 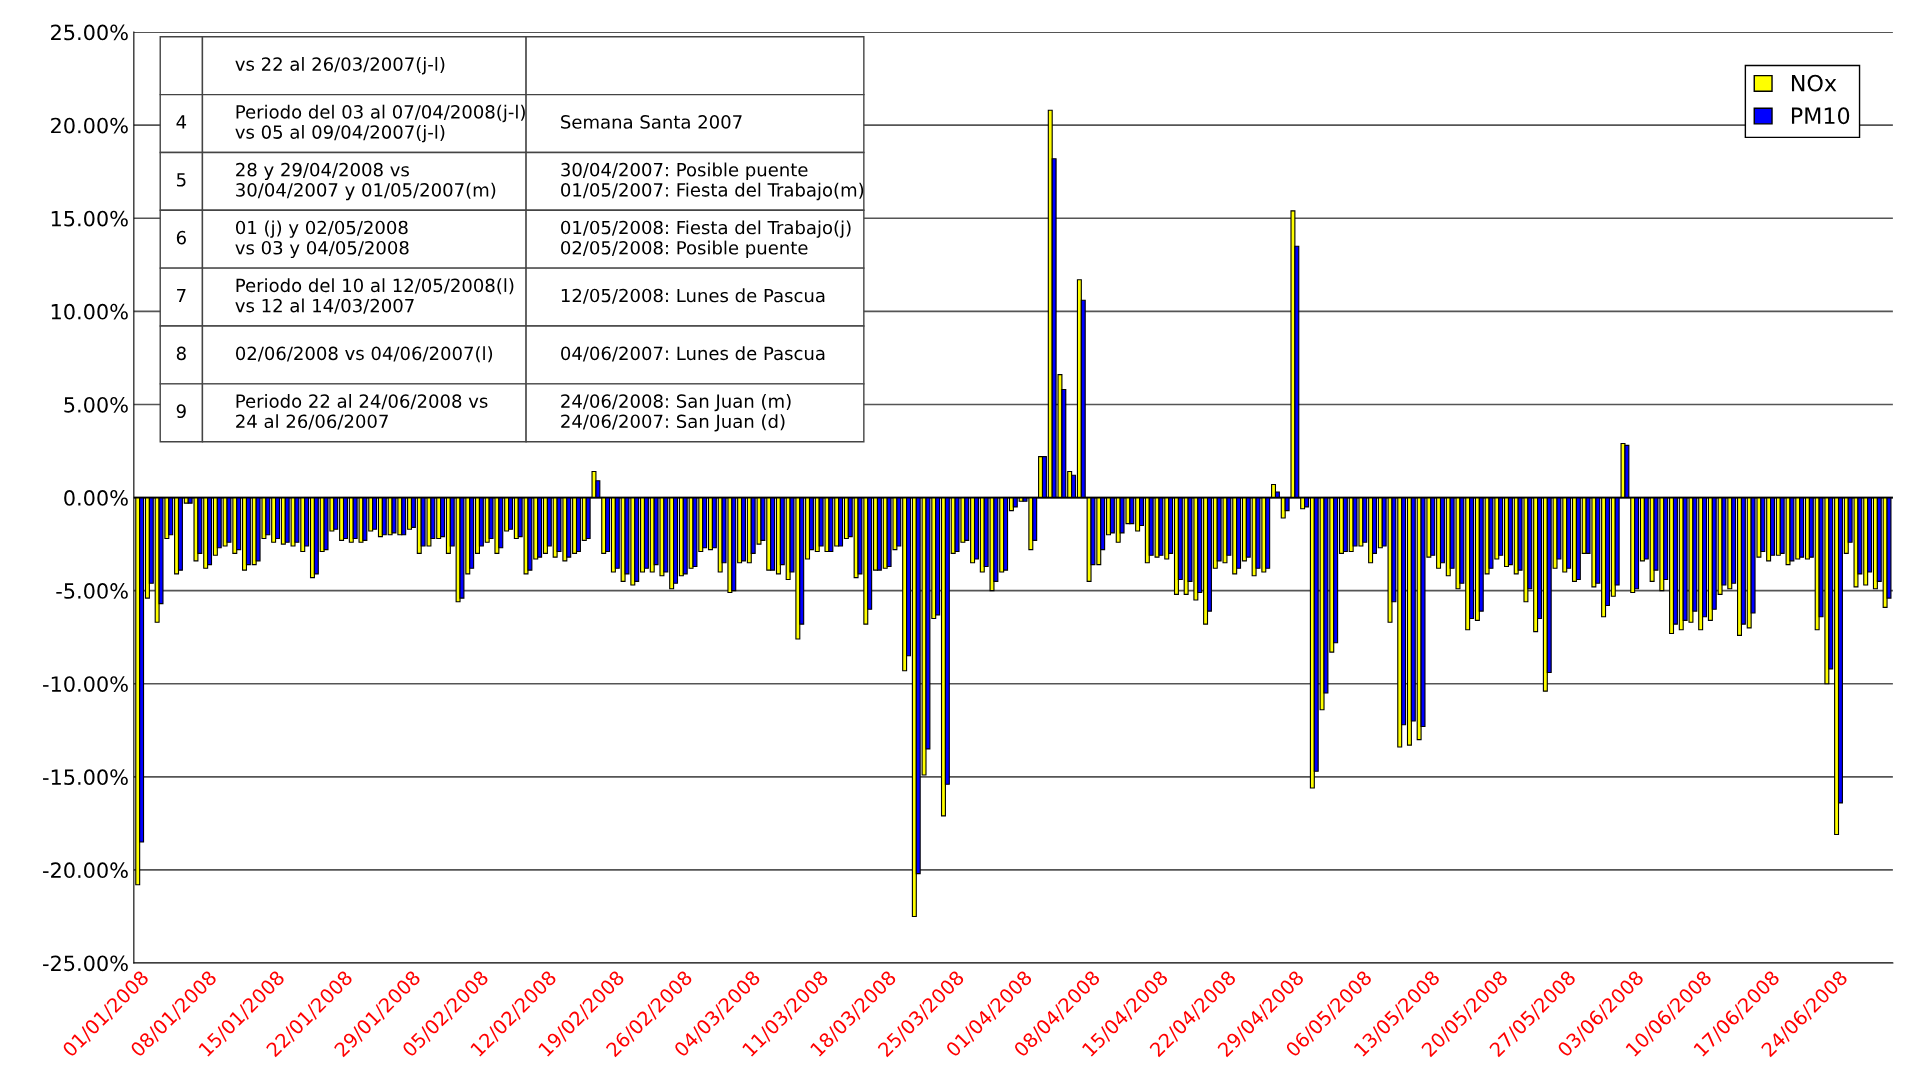 I want to click on y-tick-label: -20.00%, so click(x=85, y=870).